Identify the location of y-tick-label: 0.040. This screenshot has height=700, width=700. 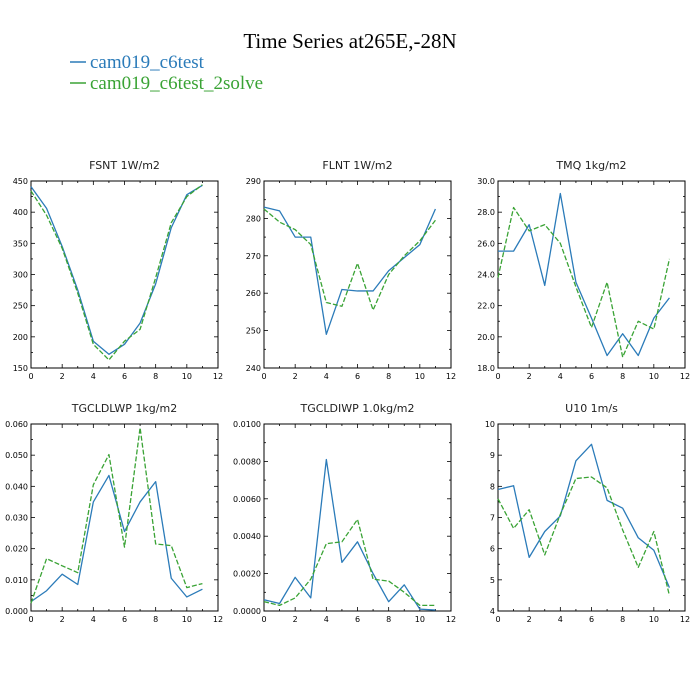
(16, 486).